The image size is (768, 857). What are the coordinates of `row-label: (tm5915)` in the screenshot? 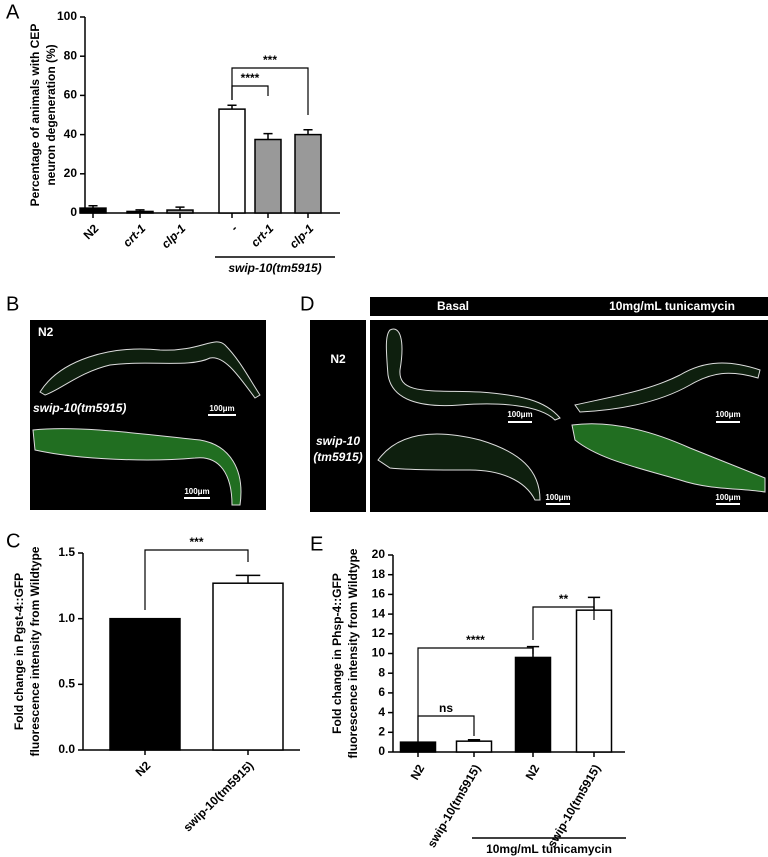 It's located at (337, 457).